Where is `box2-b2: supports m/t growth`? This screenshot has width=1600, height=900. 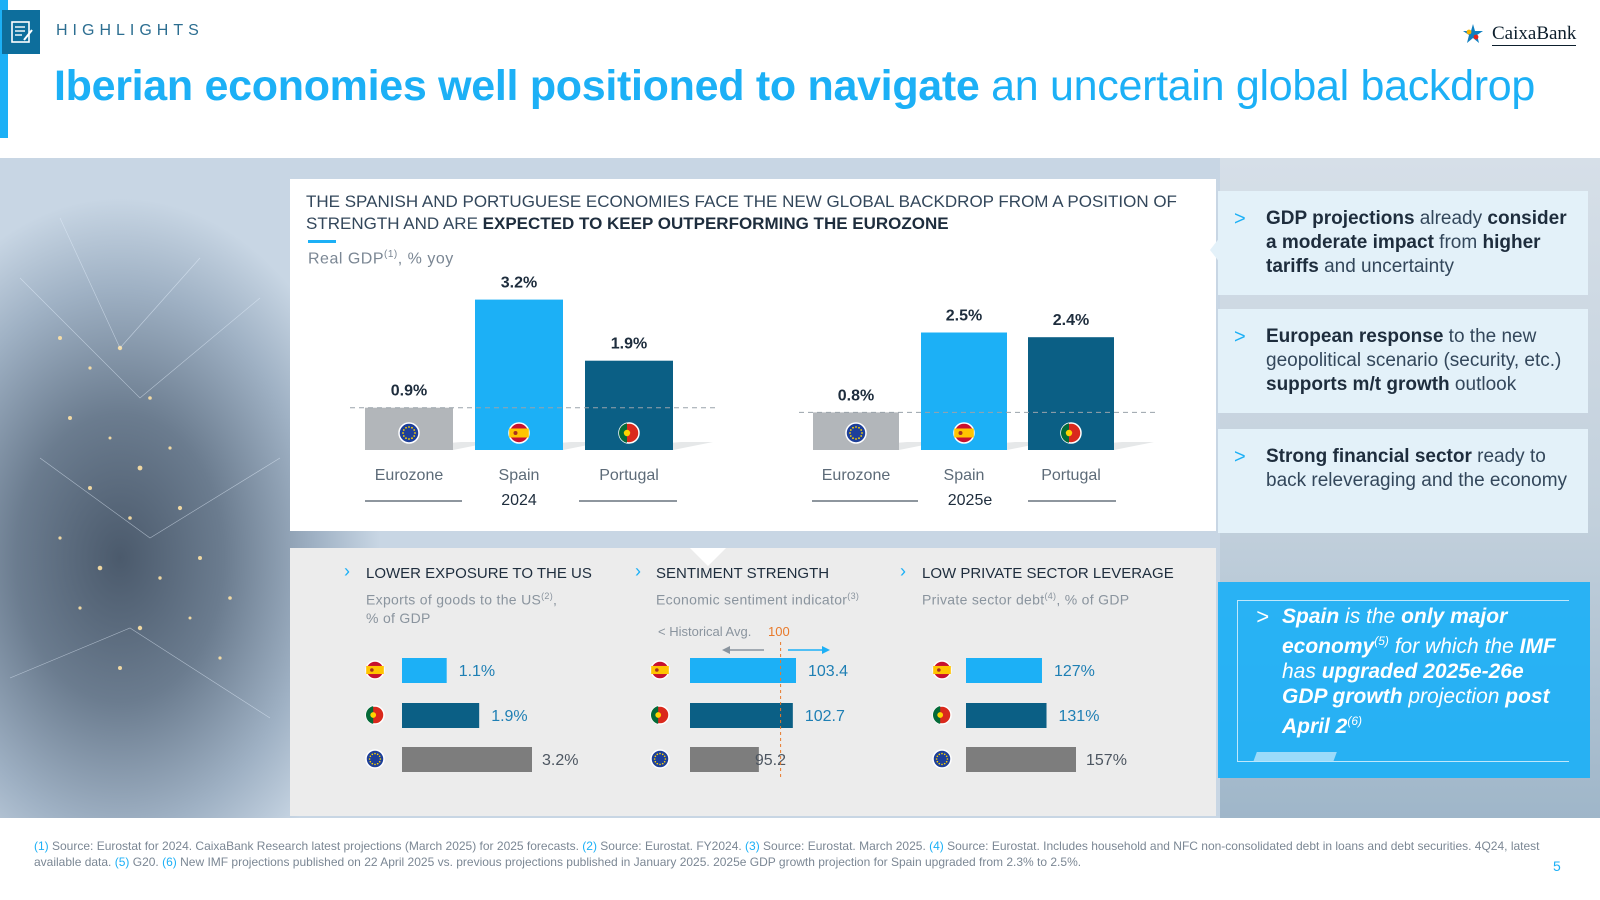 box2-b2: supports m/t growth is located at coordinates (1358, 384).